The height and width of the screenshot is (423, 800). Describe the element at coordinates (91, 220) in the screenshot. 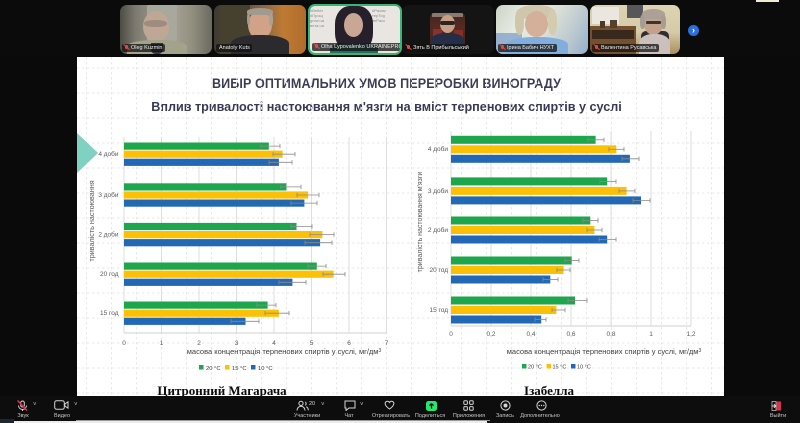

I see `svg-text: тривалість настоювання` at that location.